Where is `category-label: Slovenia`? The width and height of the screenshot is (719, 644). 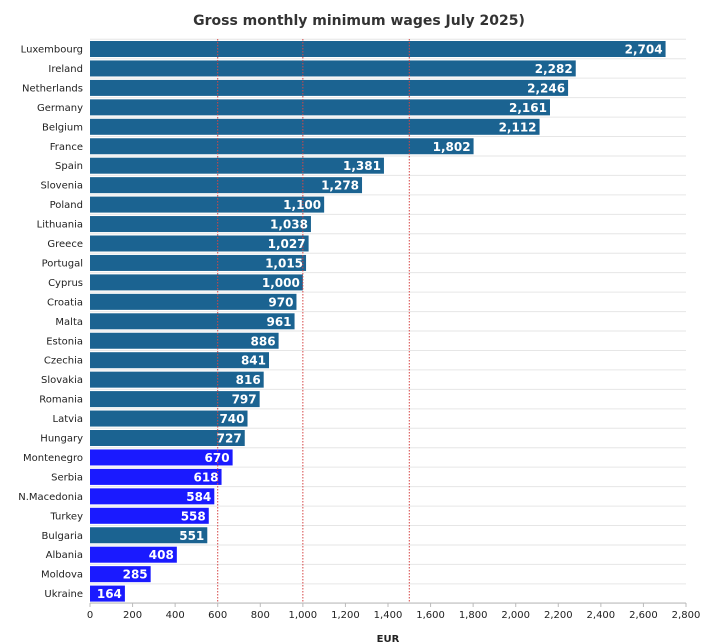 category-label: Slovenia is located at coordinates (61, 186).